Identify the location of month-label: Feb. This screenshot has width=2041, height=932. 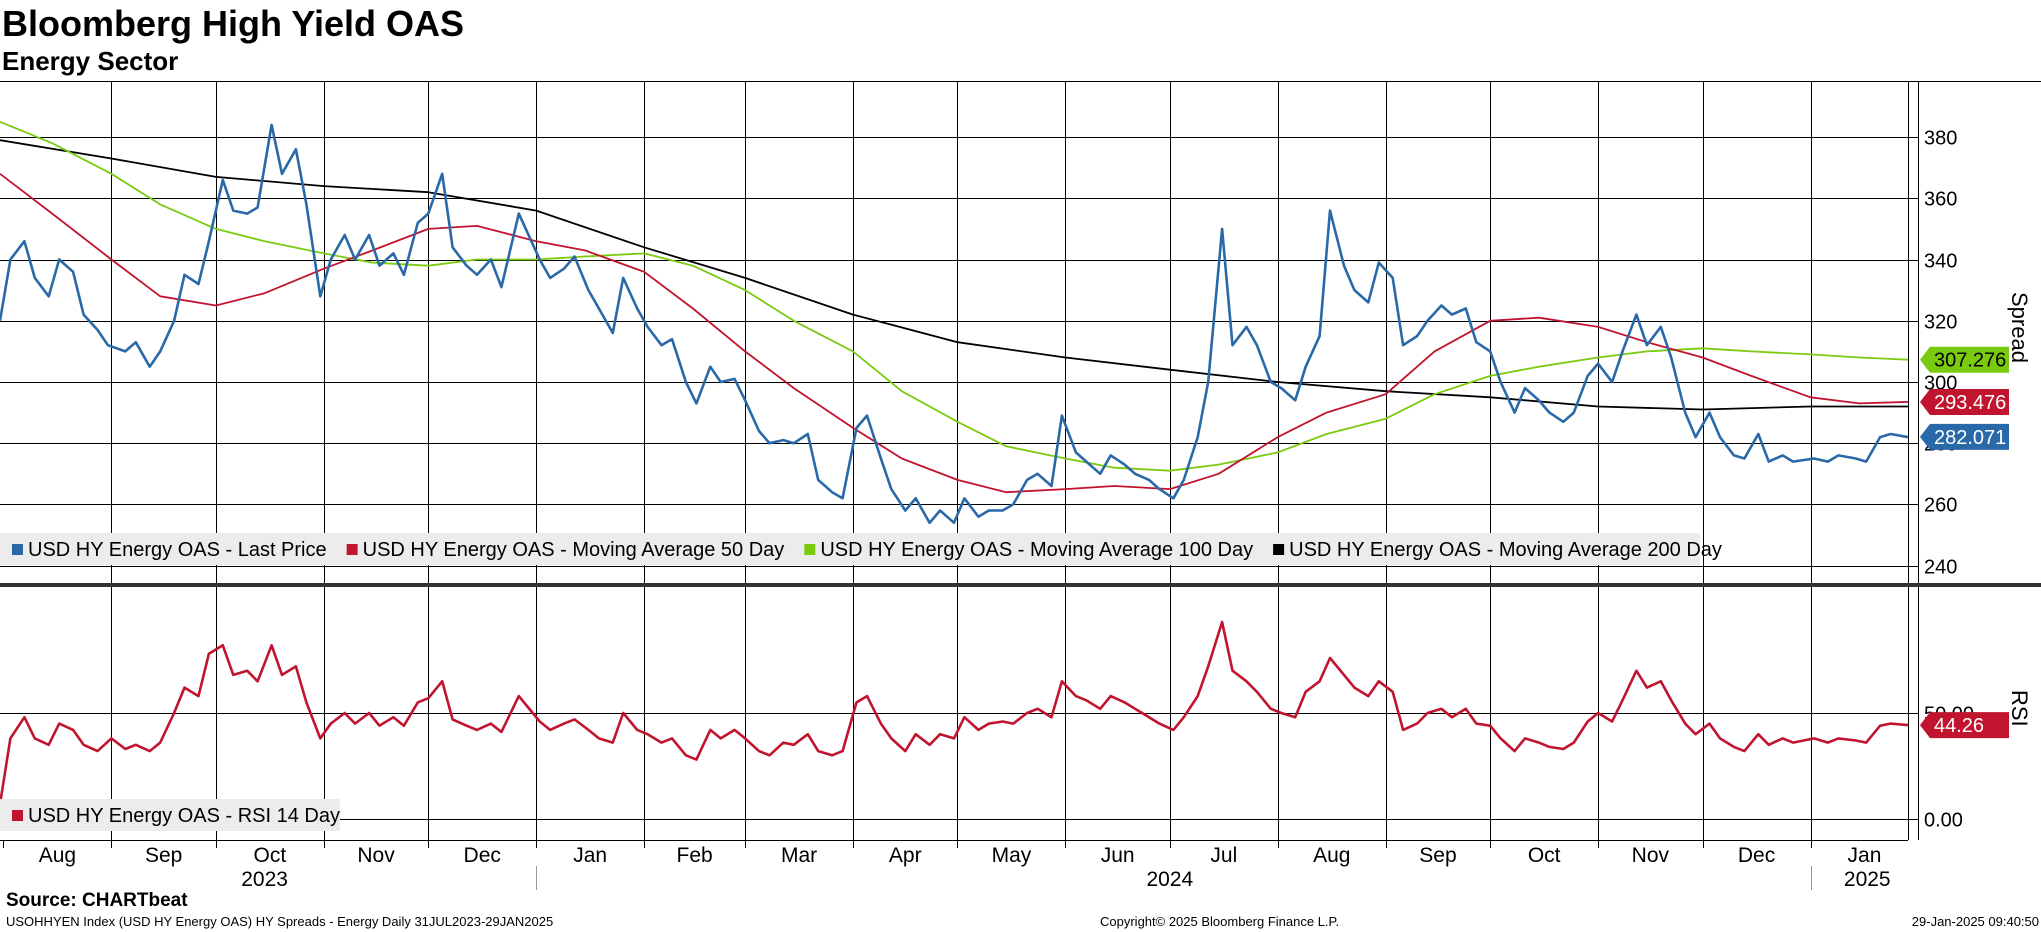
(695, 855).